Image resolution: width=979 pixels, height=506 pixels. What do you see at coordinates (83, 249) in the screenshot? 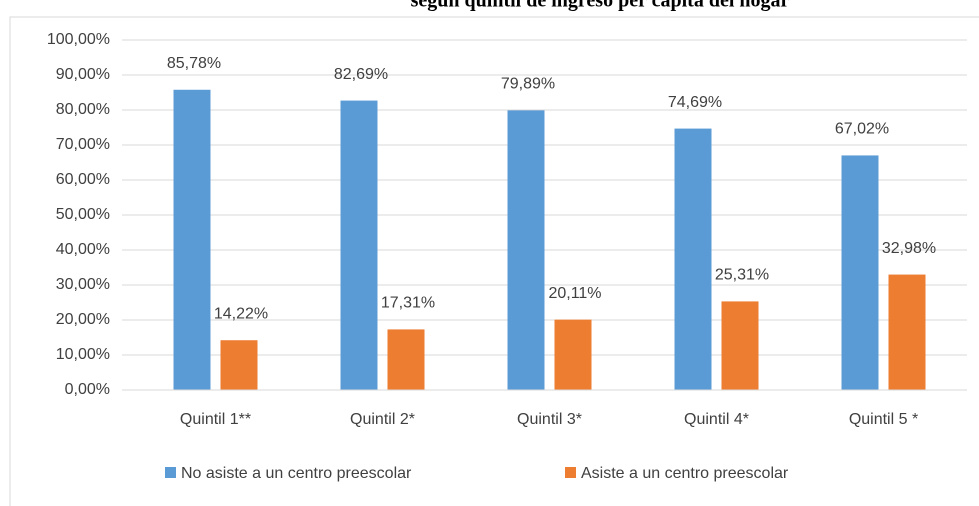
I see `y-tick-label: 40,00%` at bounding box center [83, 249].